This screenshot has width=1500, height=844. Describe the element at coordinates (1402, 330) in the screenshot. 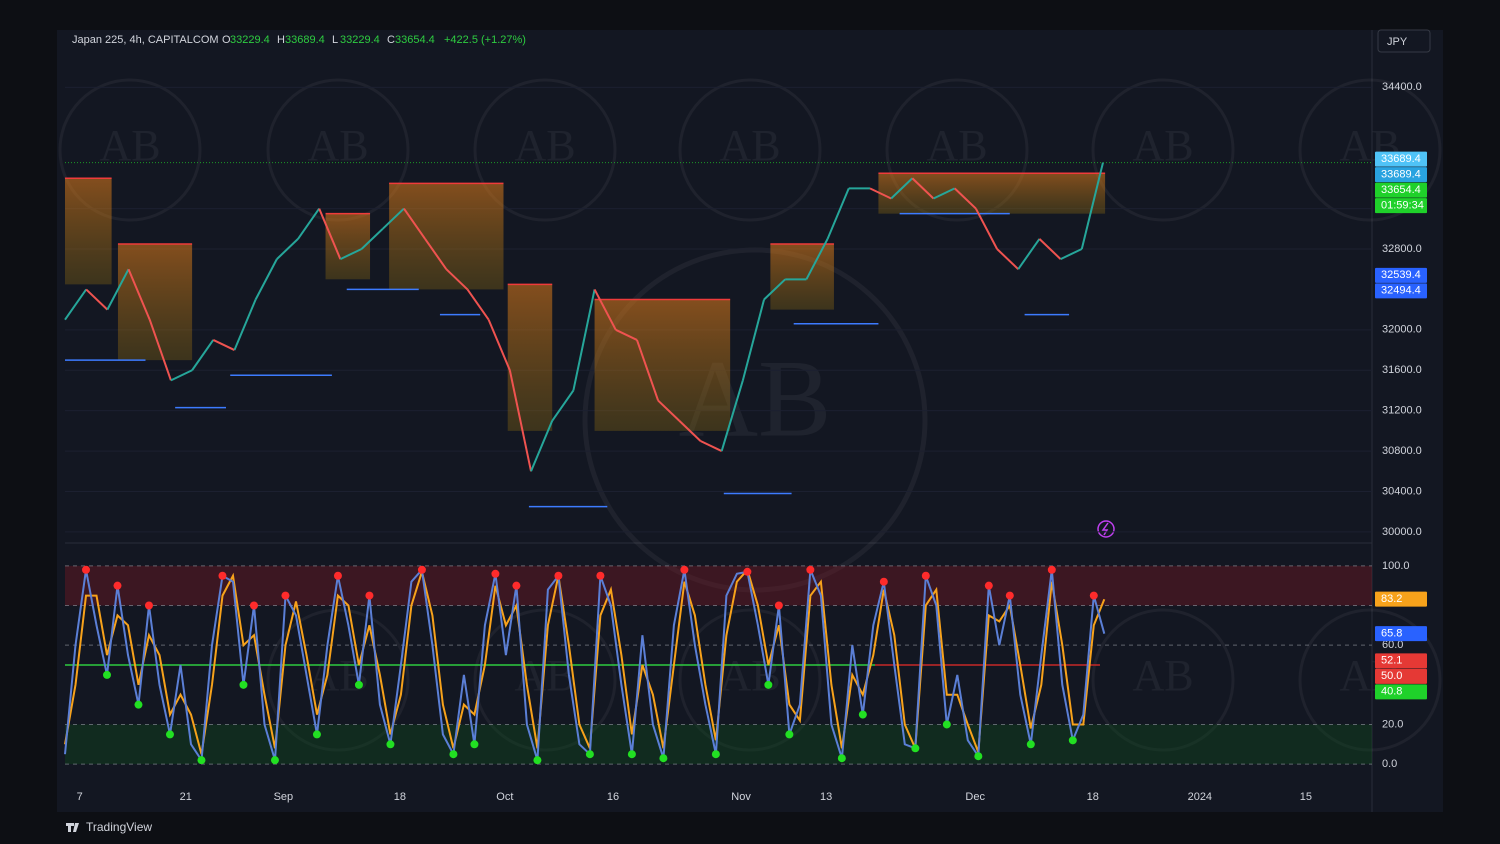

I see `y-tick-label: 32000.0` at that location.